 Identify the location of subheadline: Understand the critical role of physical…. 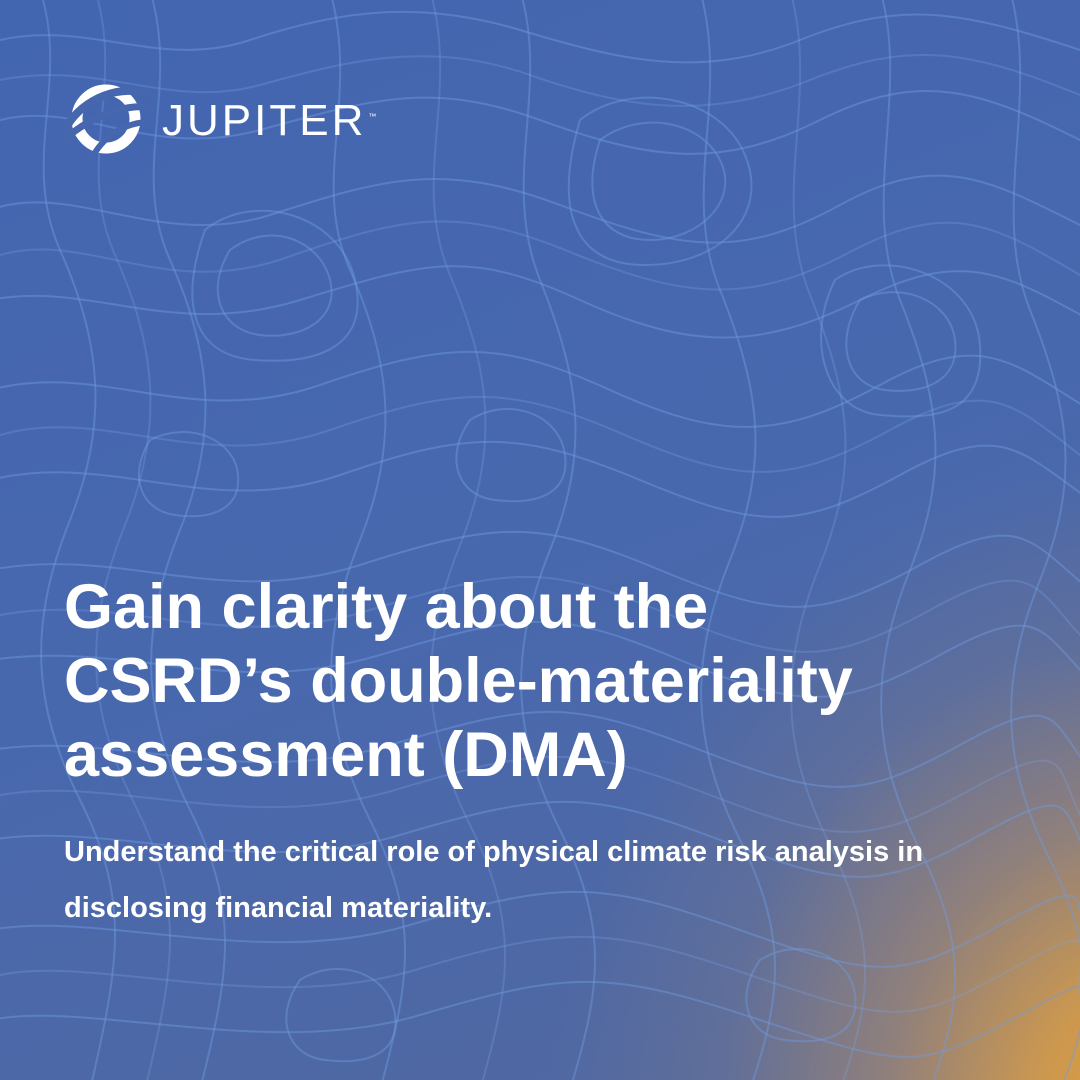
(544, 880).